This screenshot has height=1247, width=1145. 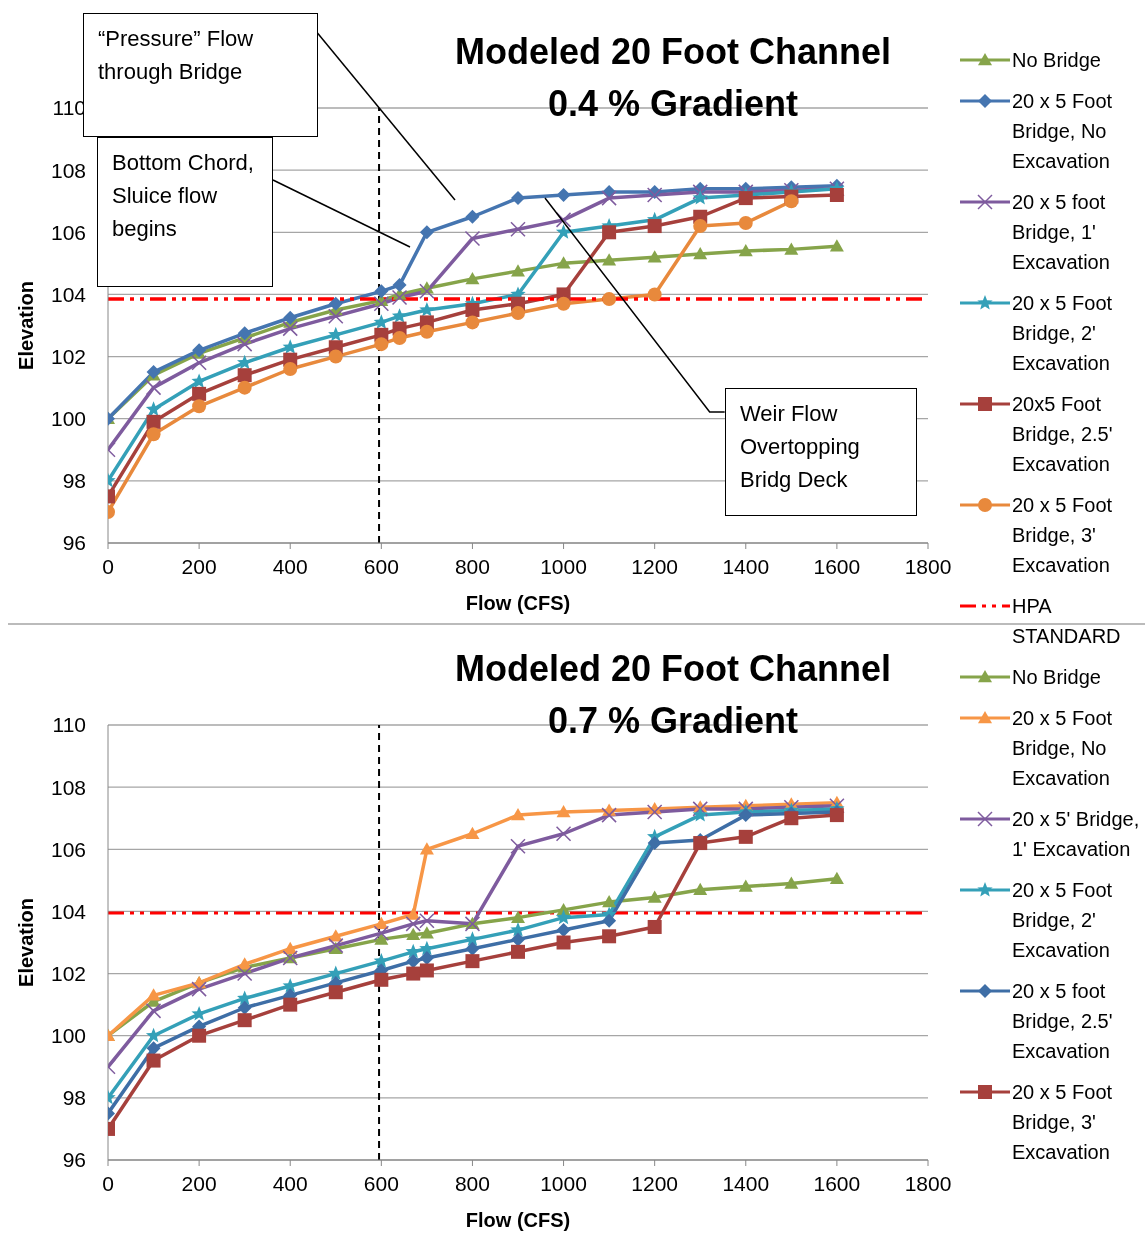 I want to click on callout-box: “Pressure” Flow through Bridge, so click(x=200, y=75).